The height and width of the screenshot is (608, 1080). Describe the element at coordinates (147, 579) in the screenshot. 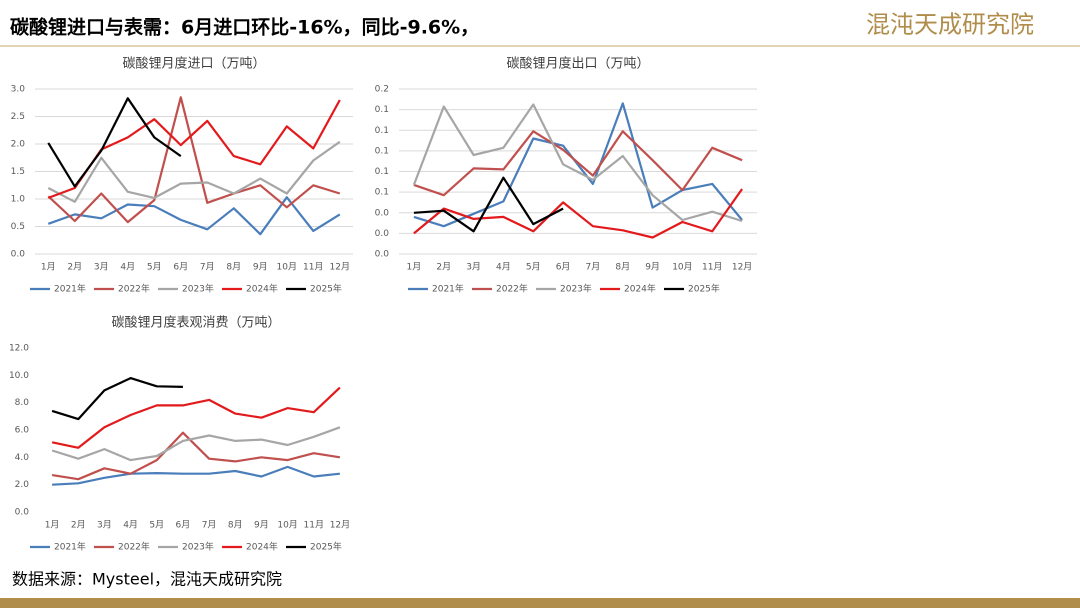

I see `source: 数据来源：Mysteel，混沌天成研究院` at that location.